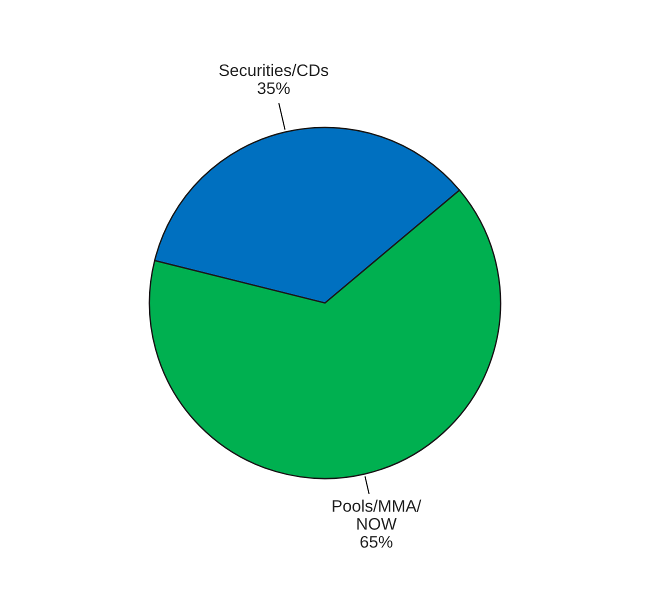 The width and height of the screenshot is (650, 606). Describe the element at coordinates (273, 70) in the screenshot. I see `slice-label: Securities/CDs` at that location.